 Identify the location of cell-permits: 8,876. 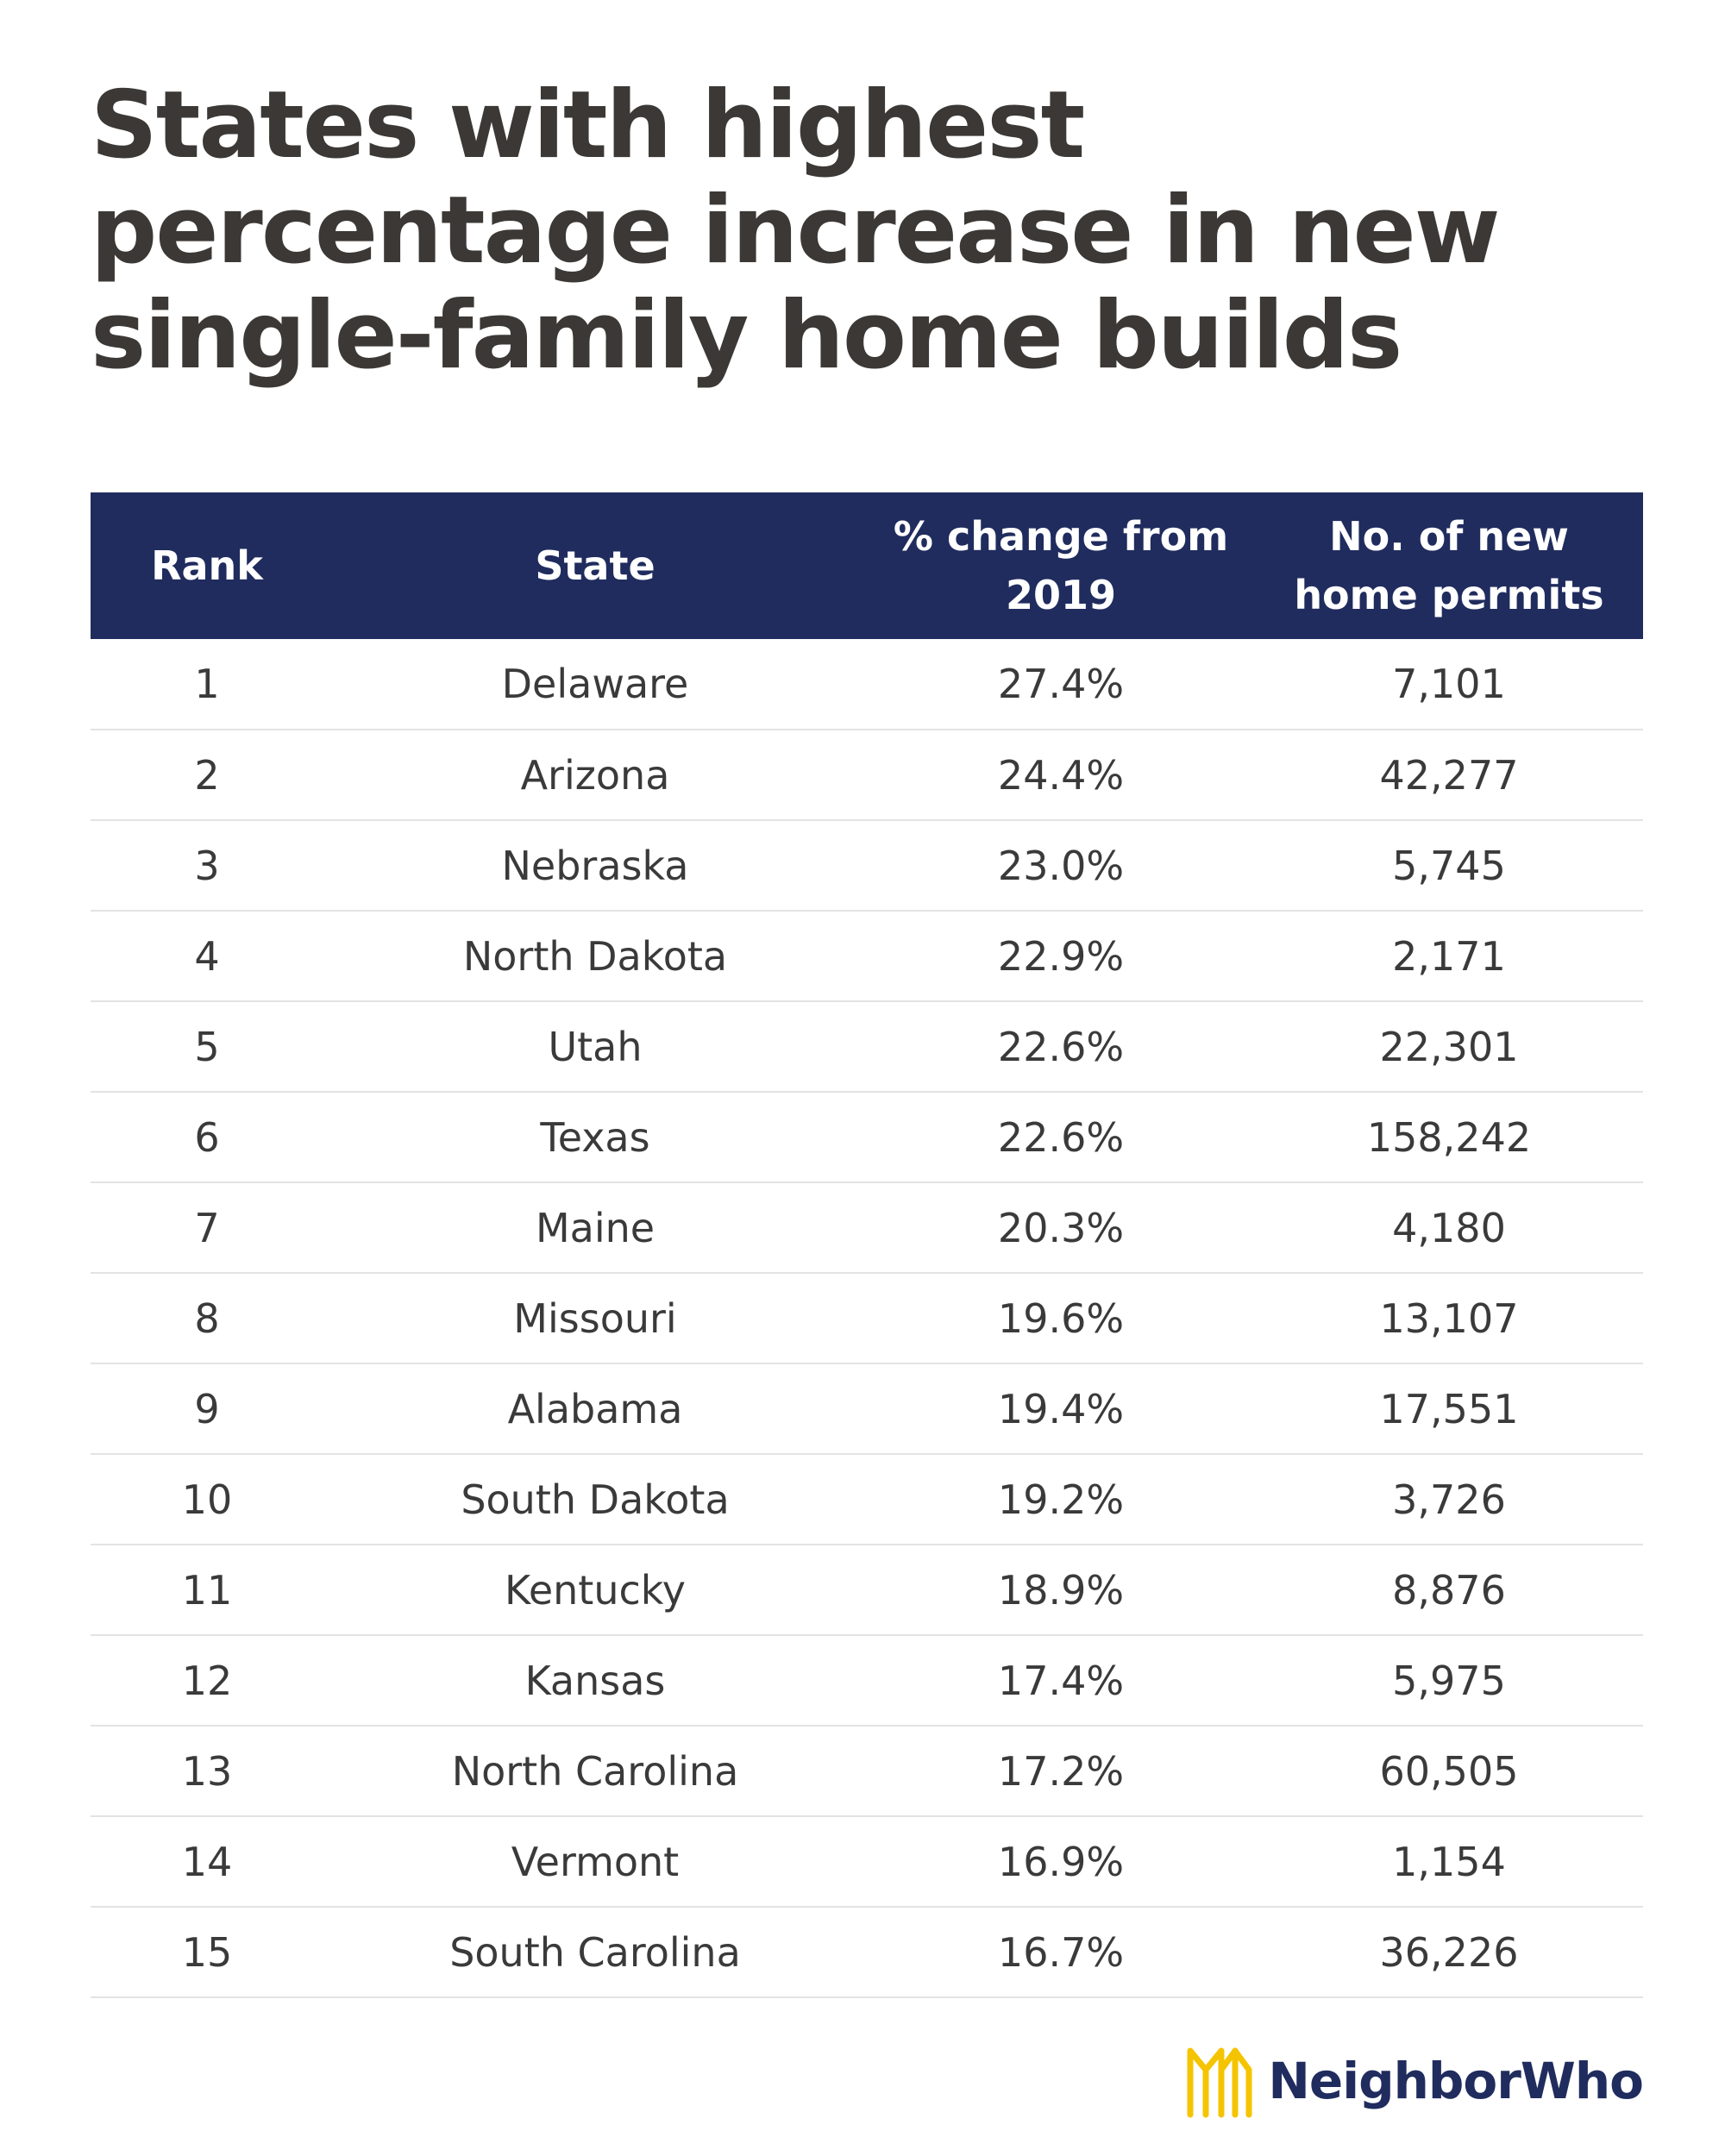
(1449, 1590).